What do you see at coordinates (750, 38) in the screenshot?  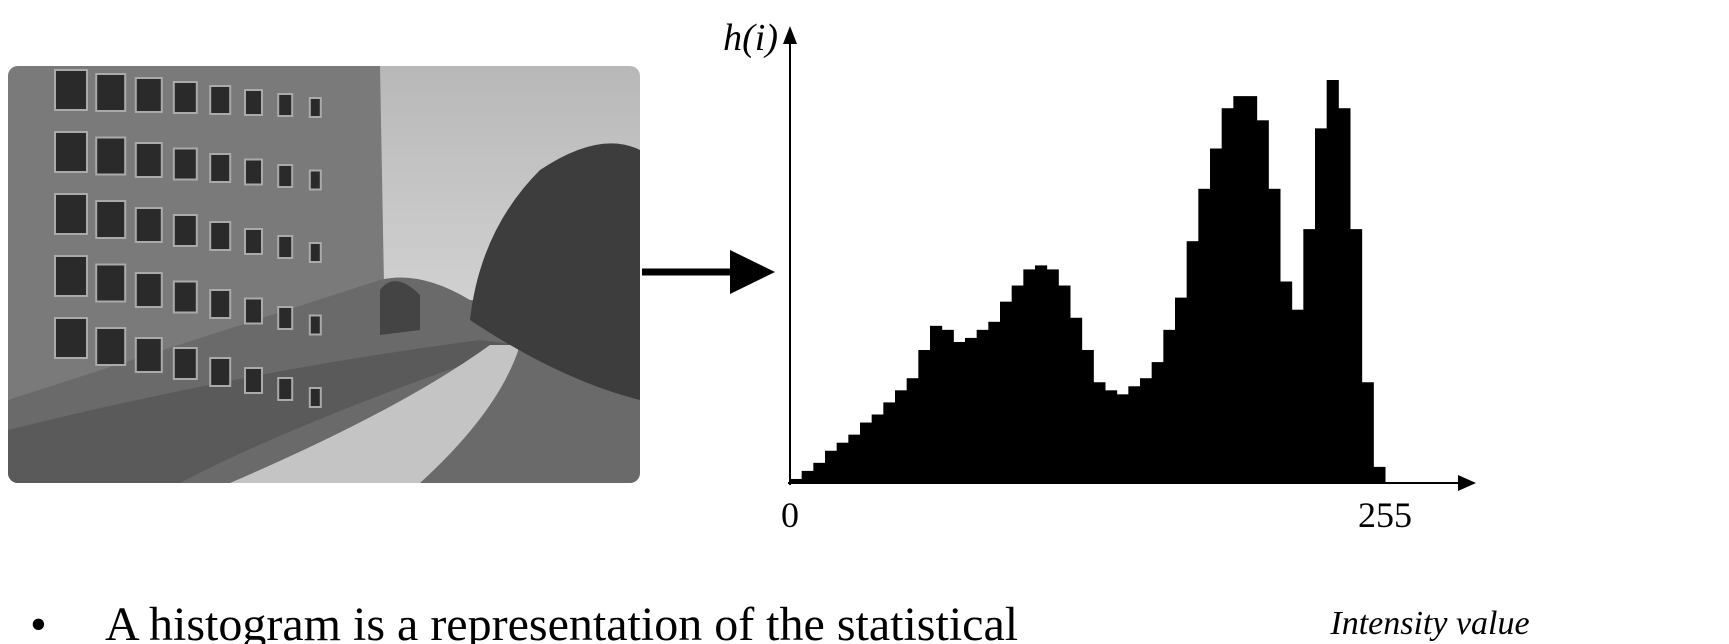 I see `y-axis-label: h(i)` at bounding box center [750, 38].